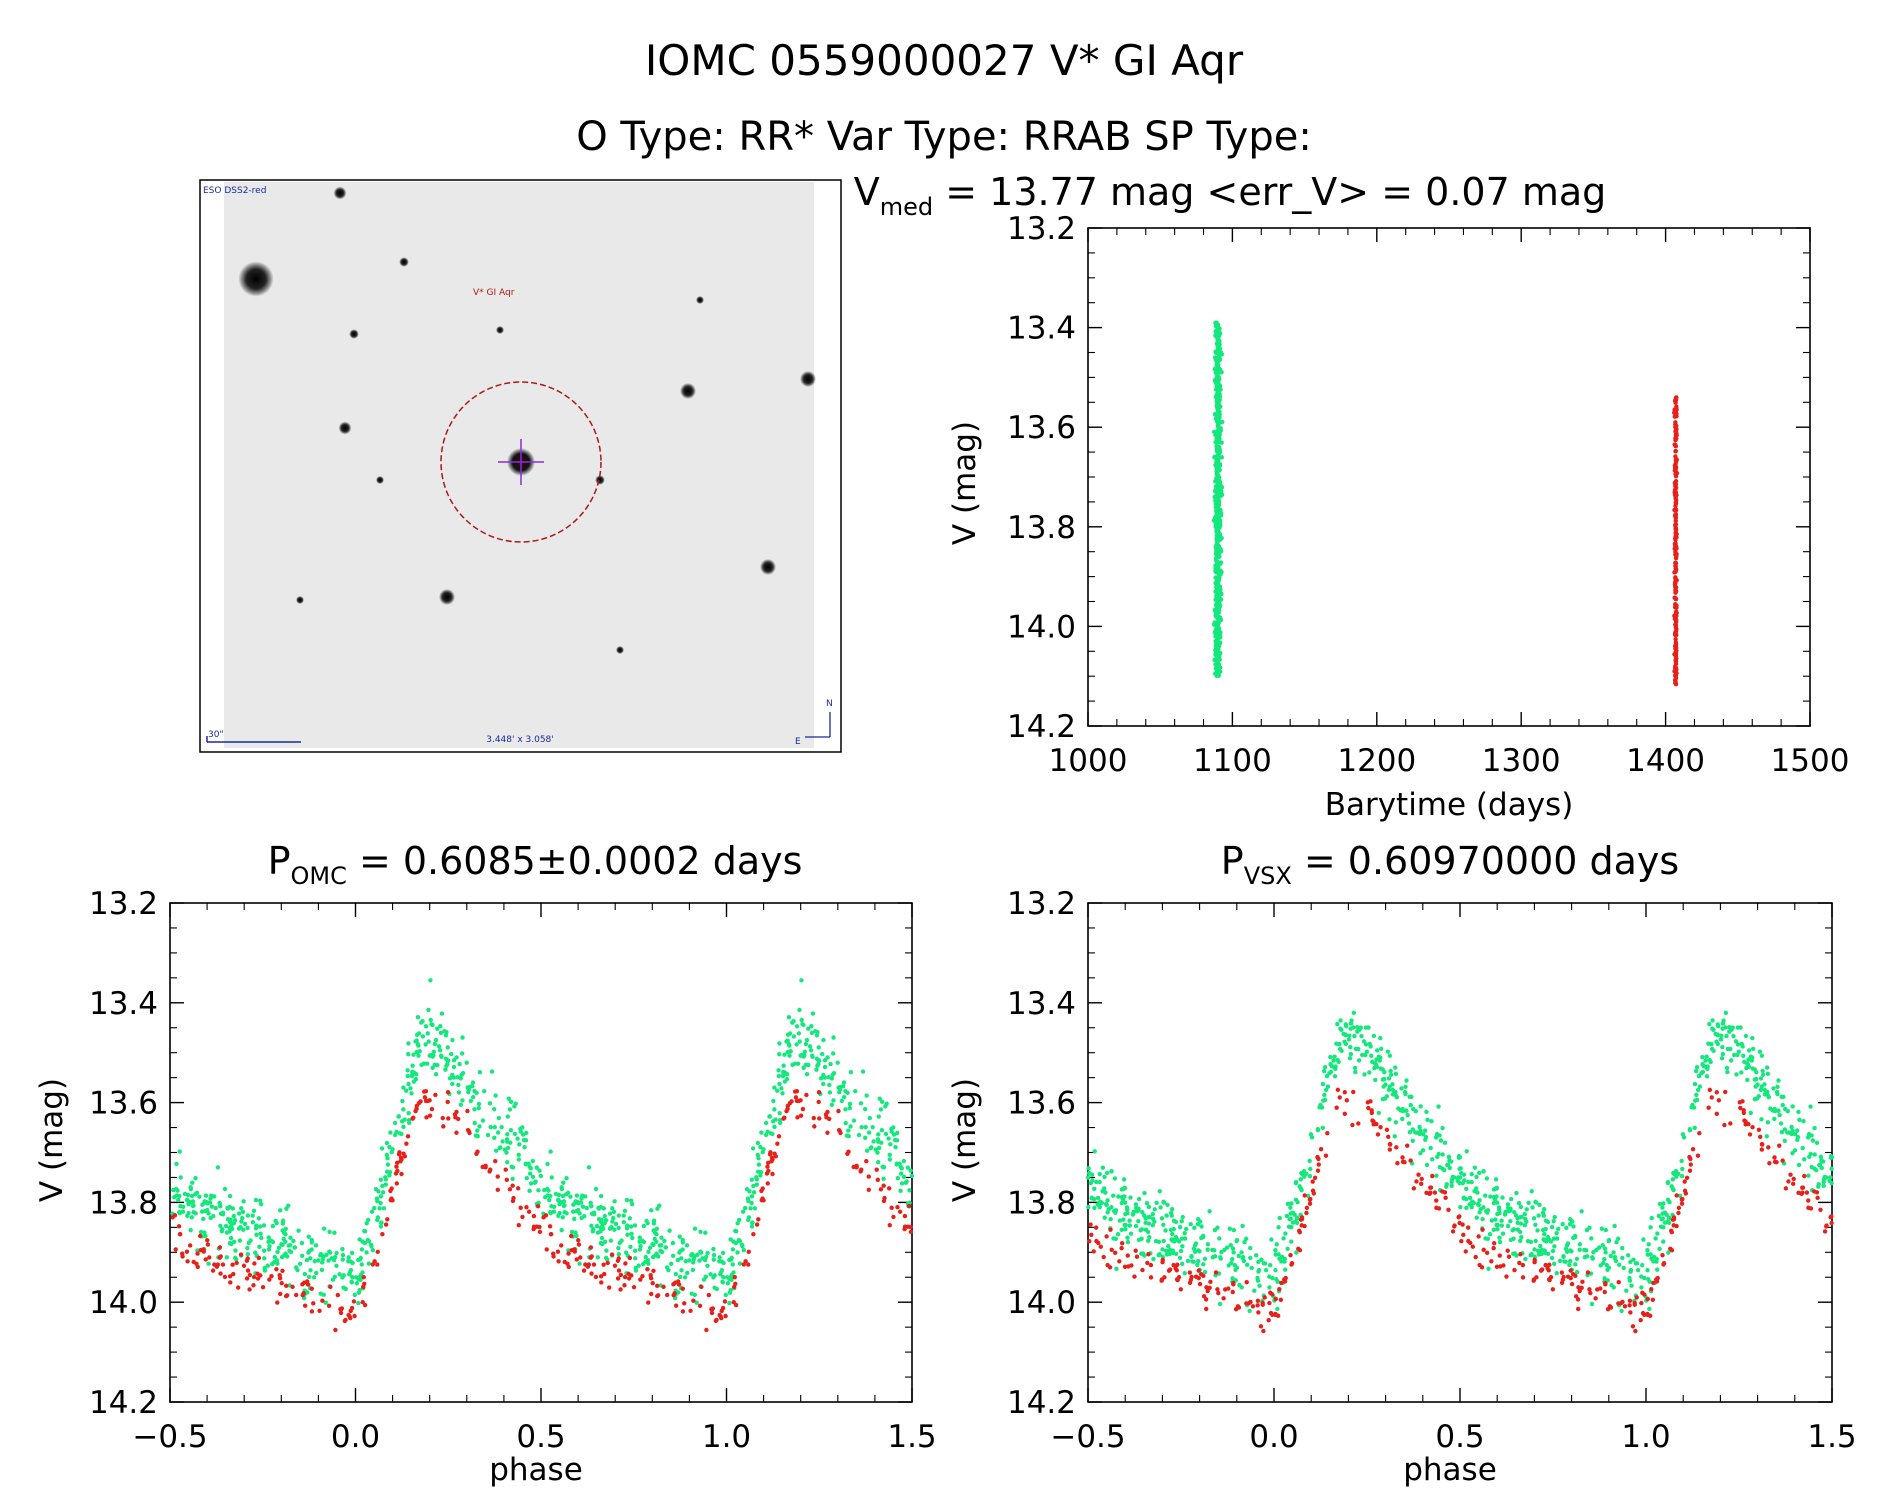  I want to click on phase-vsx-frame, so click(1460, 1152).